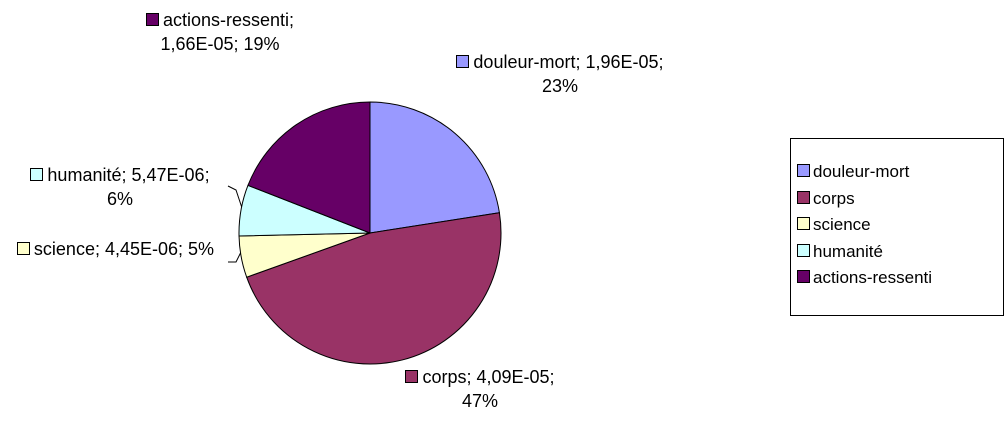 This screenshot has height=423, width=1005. I want to click on label-percent: 23%, so click(560, 86).